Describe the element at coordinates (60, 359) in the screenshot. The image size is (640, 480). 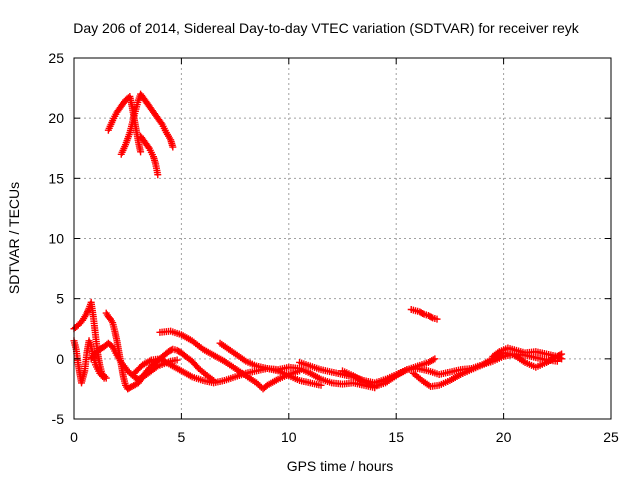
I see `y-tick-label: 0` at that location.